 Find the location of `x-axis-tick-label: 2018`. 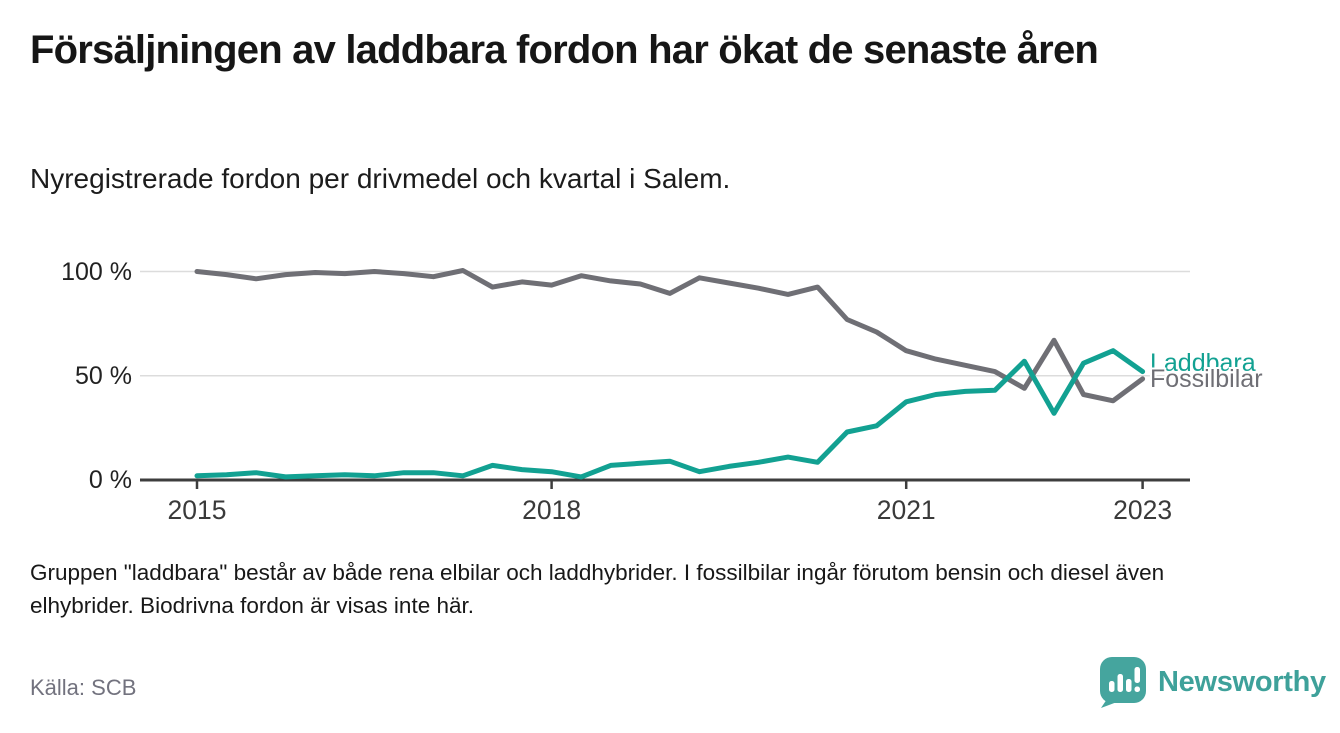

x-axis-tick-label: 2018 is located at coordinates (551, 510).